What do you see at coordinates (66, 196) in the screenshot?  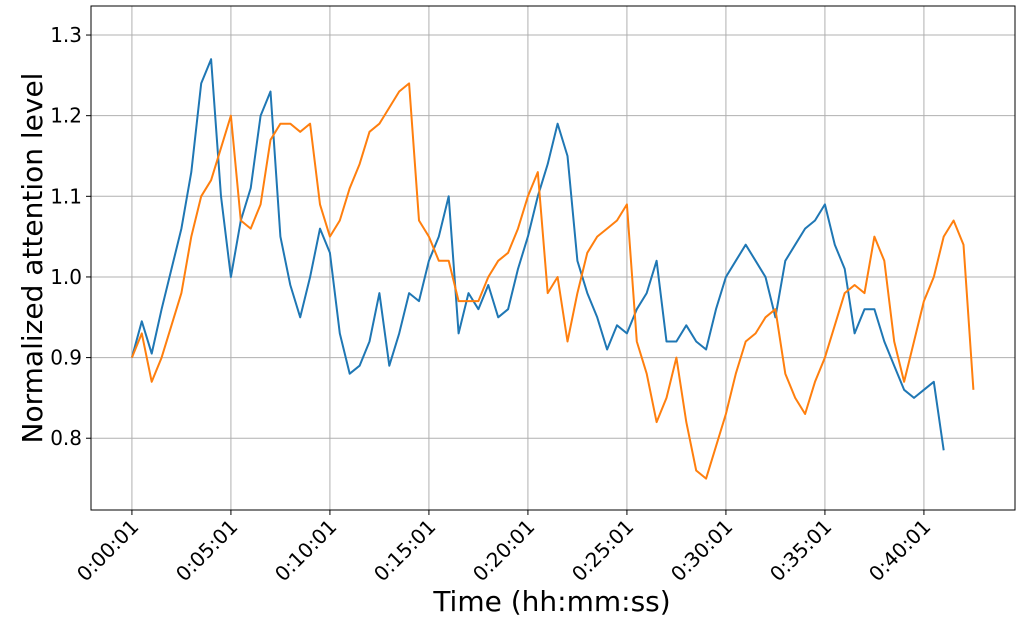 I see `y-tick-label: 1.1` at bounding box center [66, 196].